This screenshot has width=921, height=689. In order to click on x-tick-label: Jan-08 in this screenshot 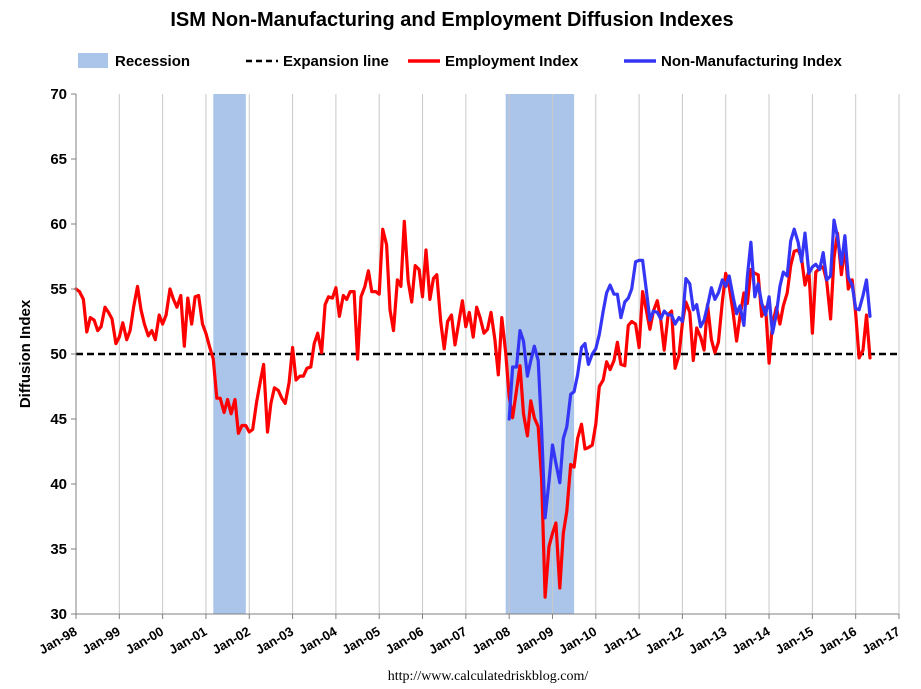, I will do `click(490, 641)`.